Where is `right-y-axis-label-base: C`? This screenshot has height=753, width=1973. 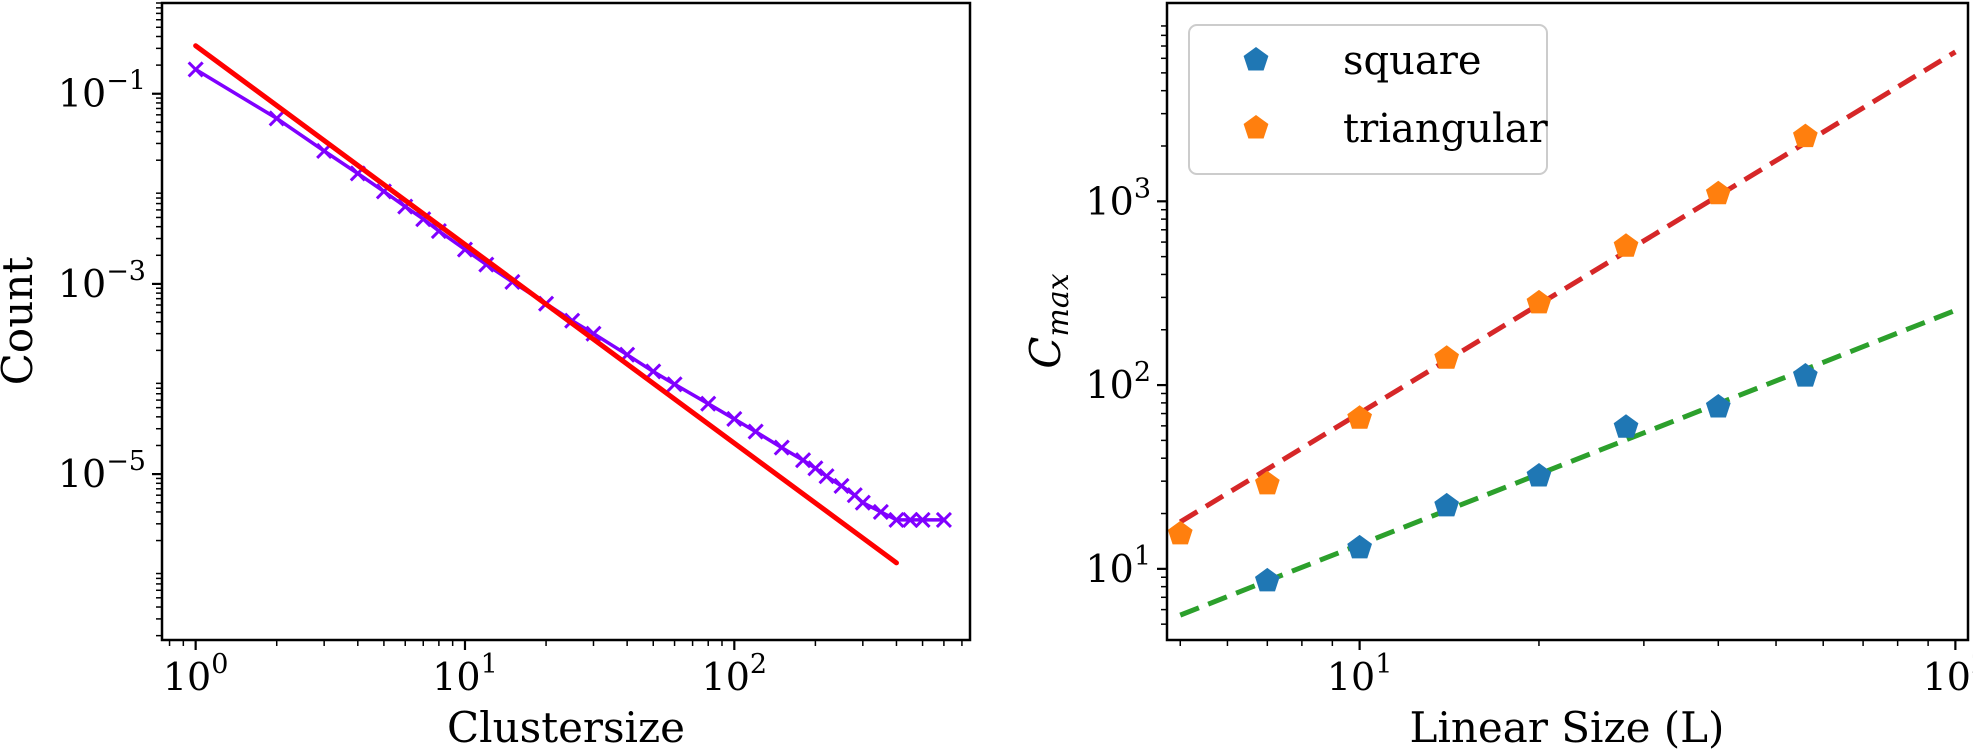
right-y-axis-label-base: C is located at coordinates (1045, 353).